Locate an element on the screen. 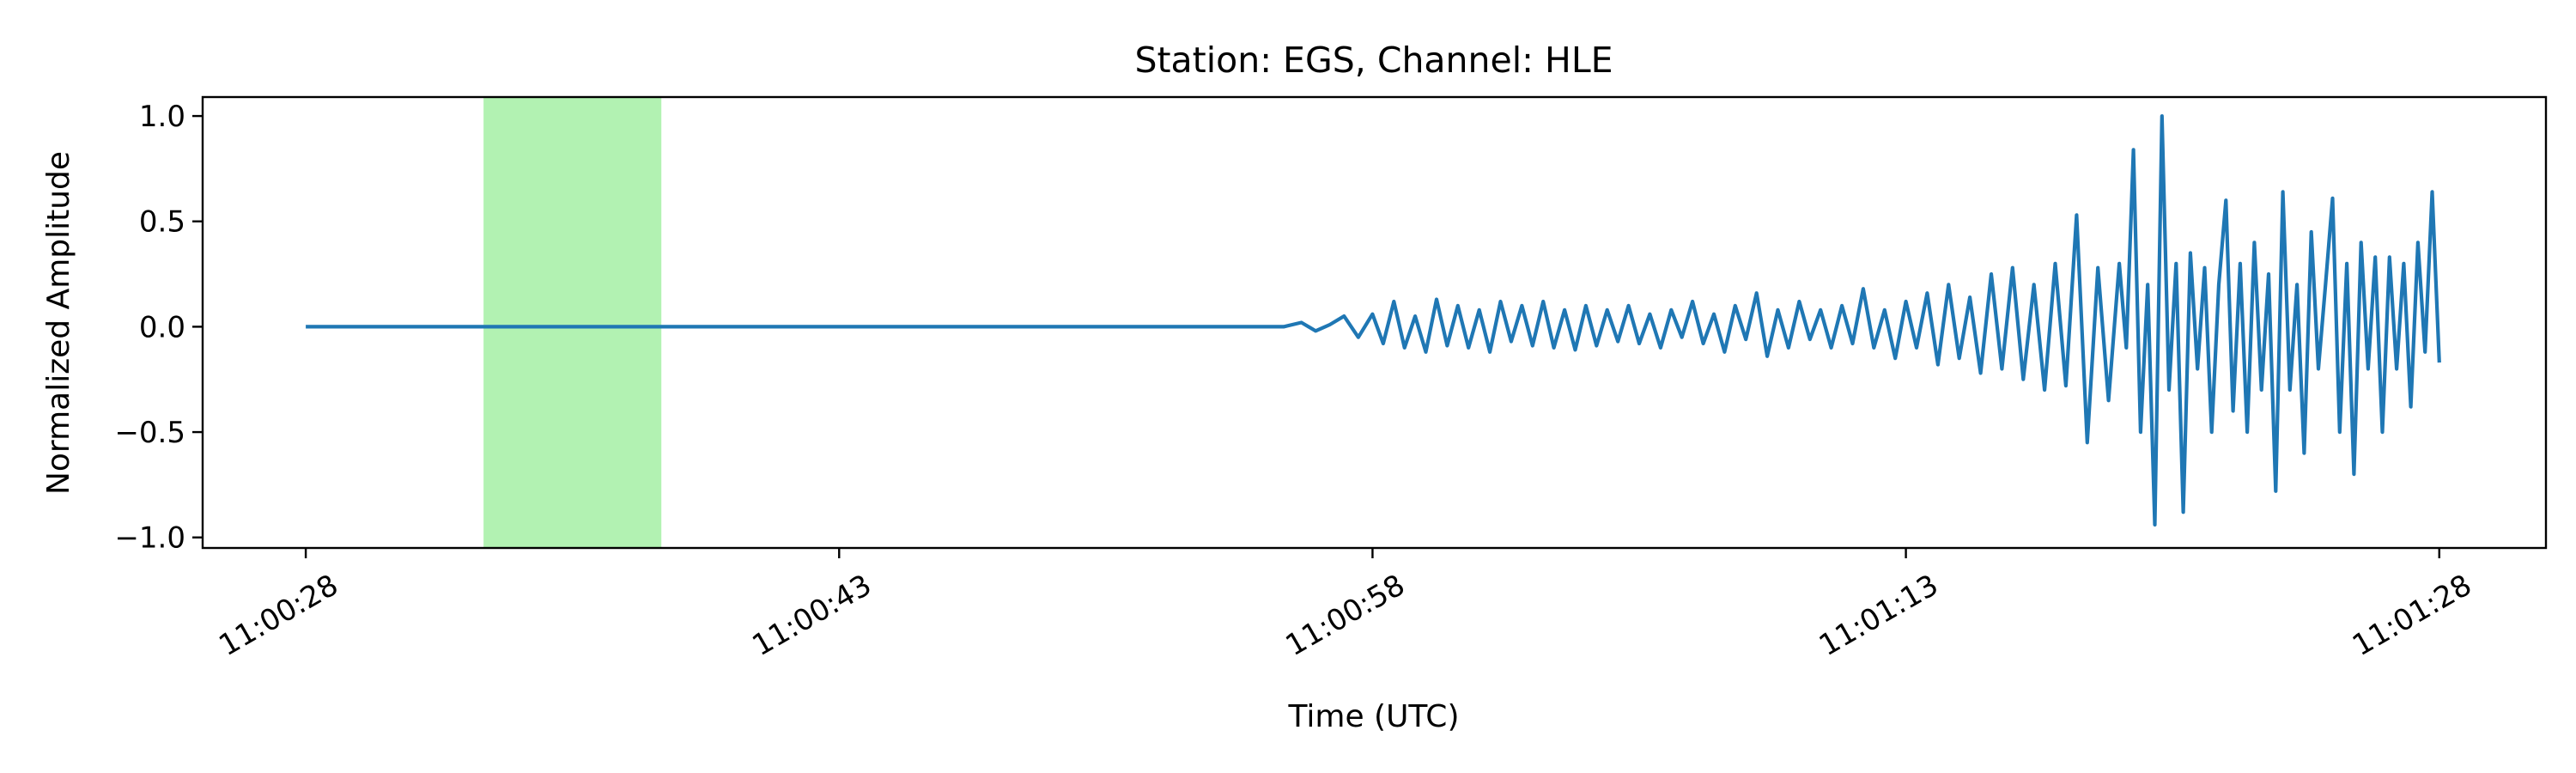 The width and height of the screenshot is (2576, 773). highlight-span is located at coordinates (572, 322).